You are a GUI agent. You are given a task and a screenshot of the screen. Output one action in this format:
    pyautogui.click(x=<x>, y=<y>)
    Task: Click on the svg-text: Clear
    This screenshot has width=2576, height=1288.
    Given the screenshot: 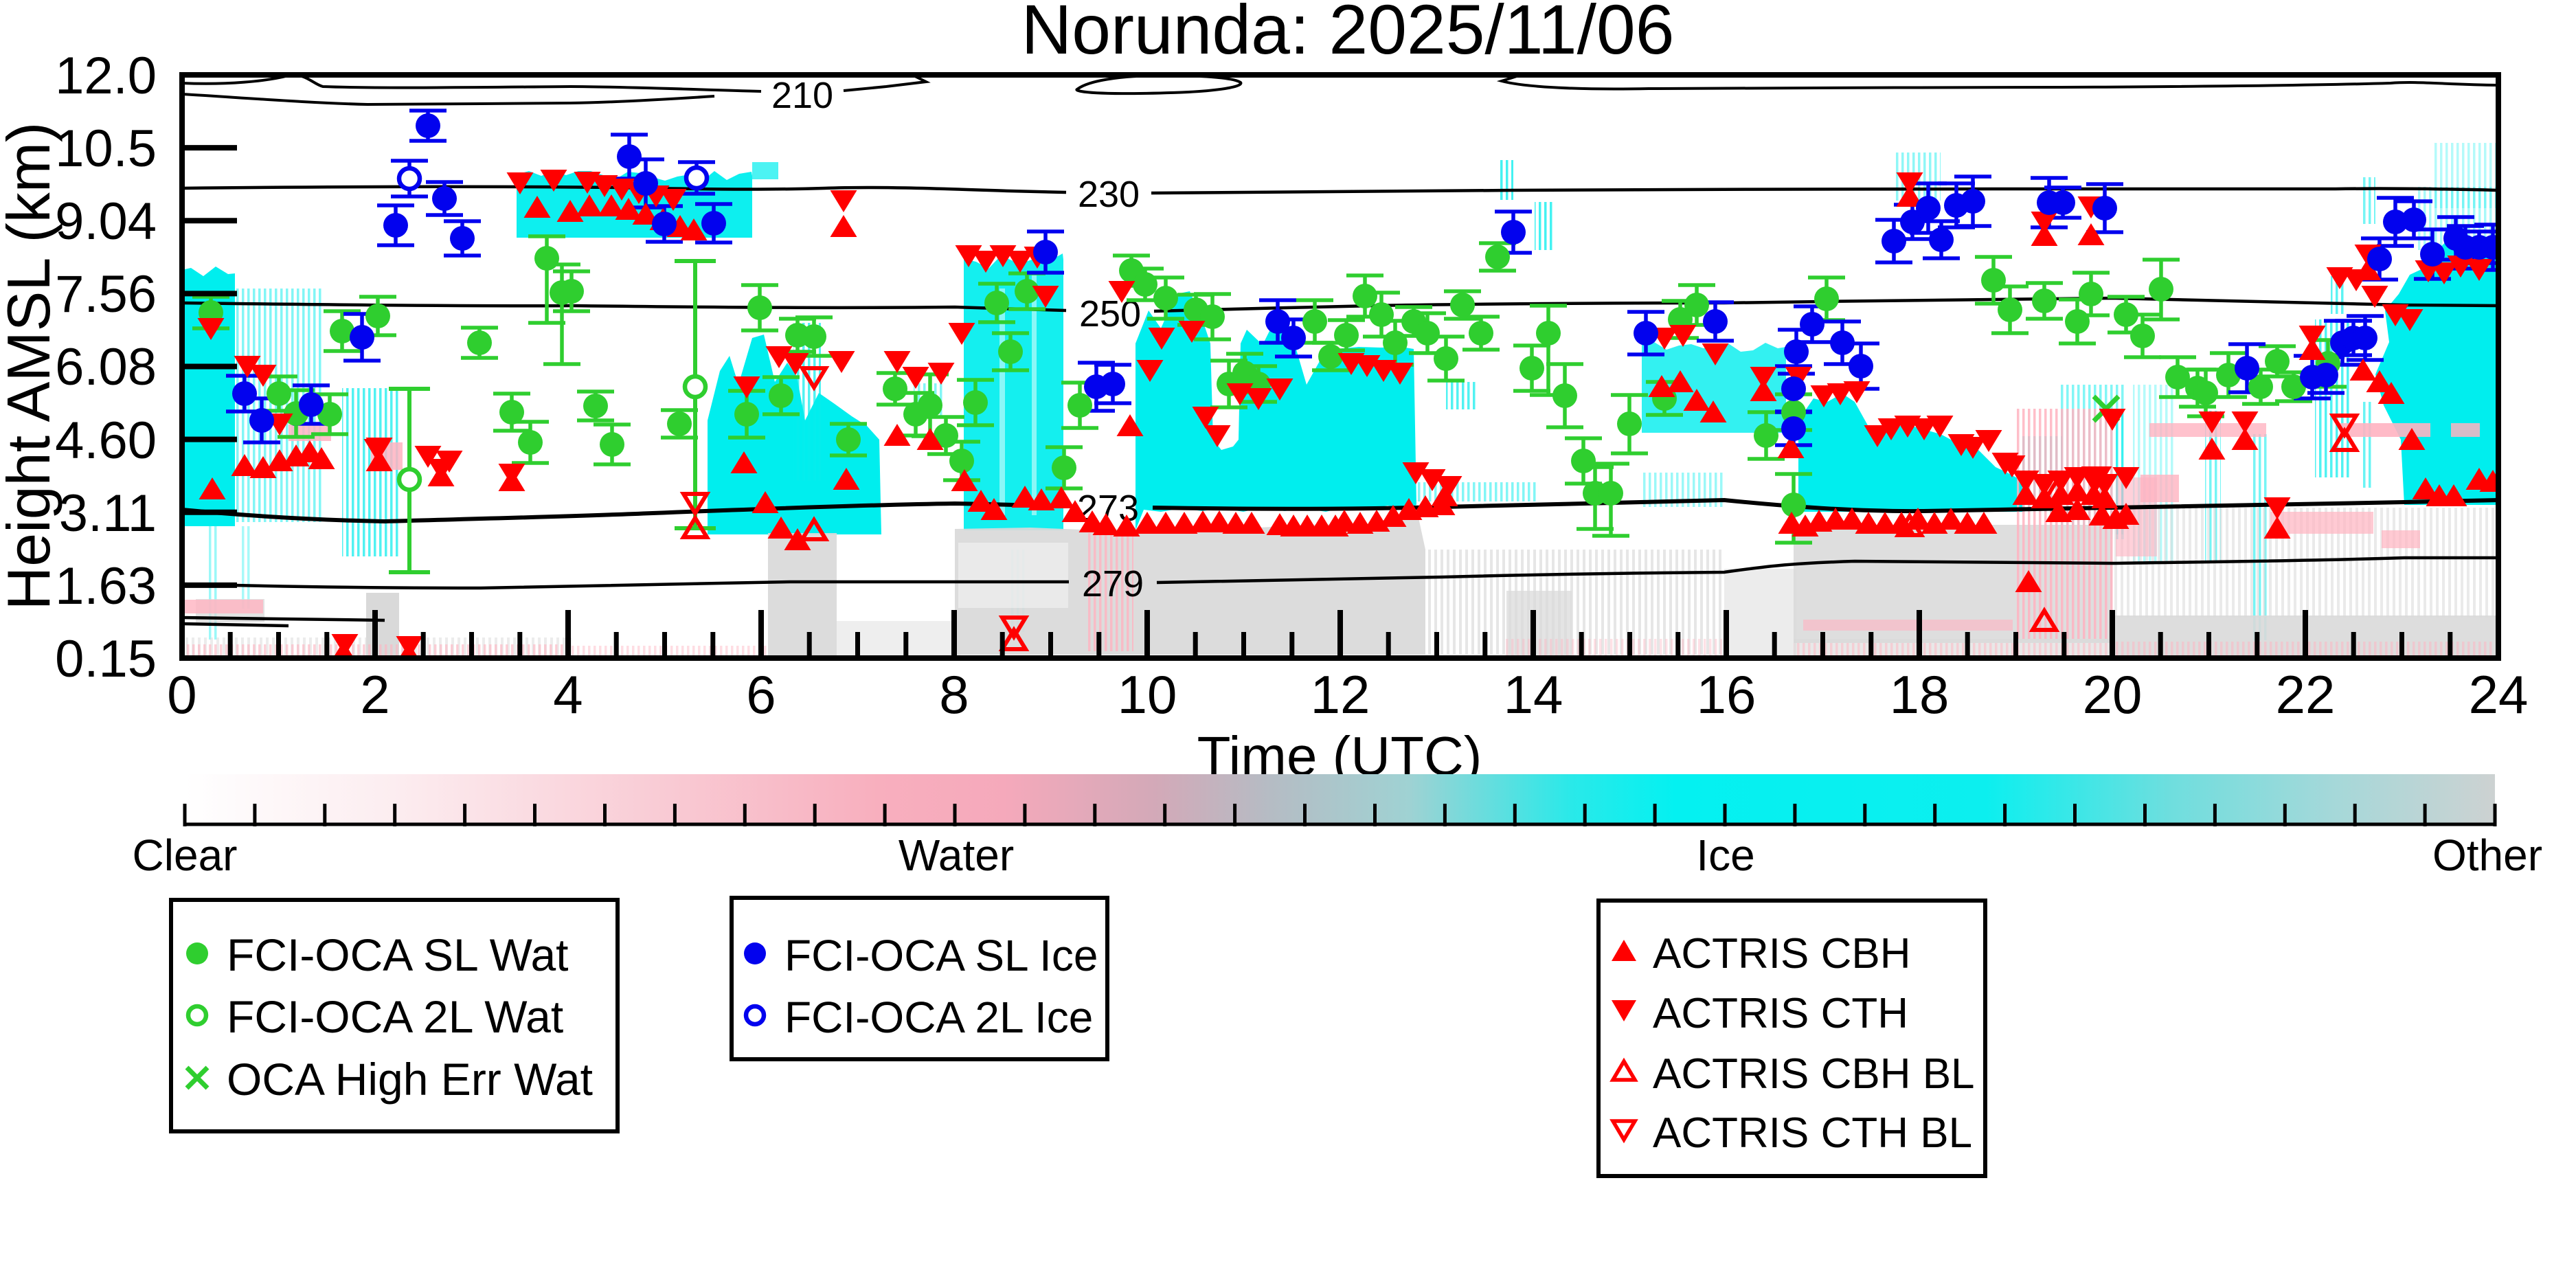 What is the action you would take?
    pyautogui.click(x=185, y=855)
    